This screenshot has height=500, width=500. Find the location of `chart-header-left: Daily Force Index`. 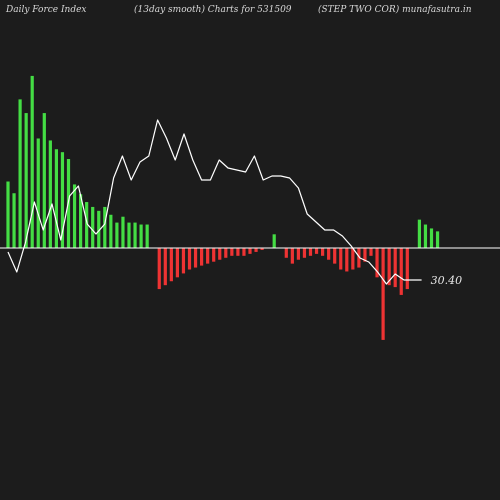

chart-header-left: Daily Force Index is located at coordinates (46, 10).